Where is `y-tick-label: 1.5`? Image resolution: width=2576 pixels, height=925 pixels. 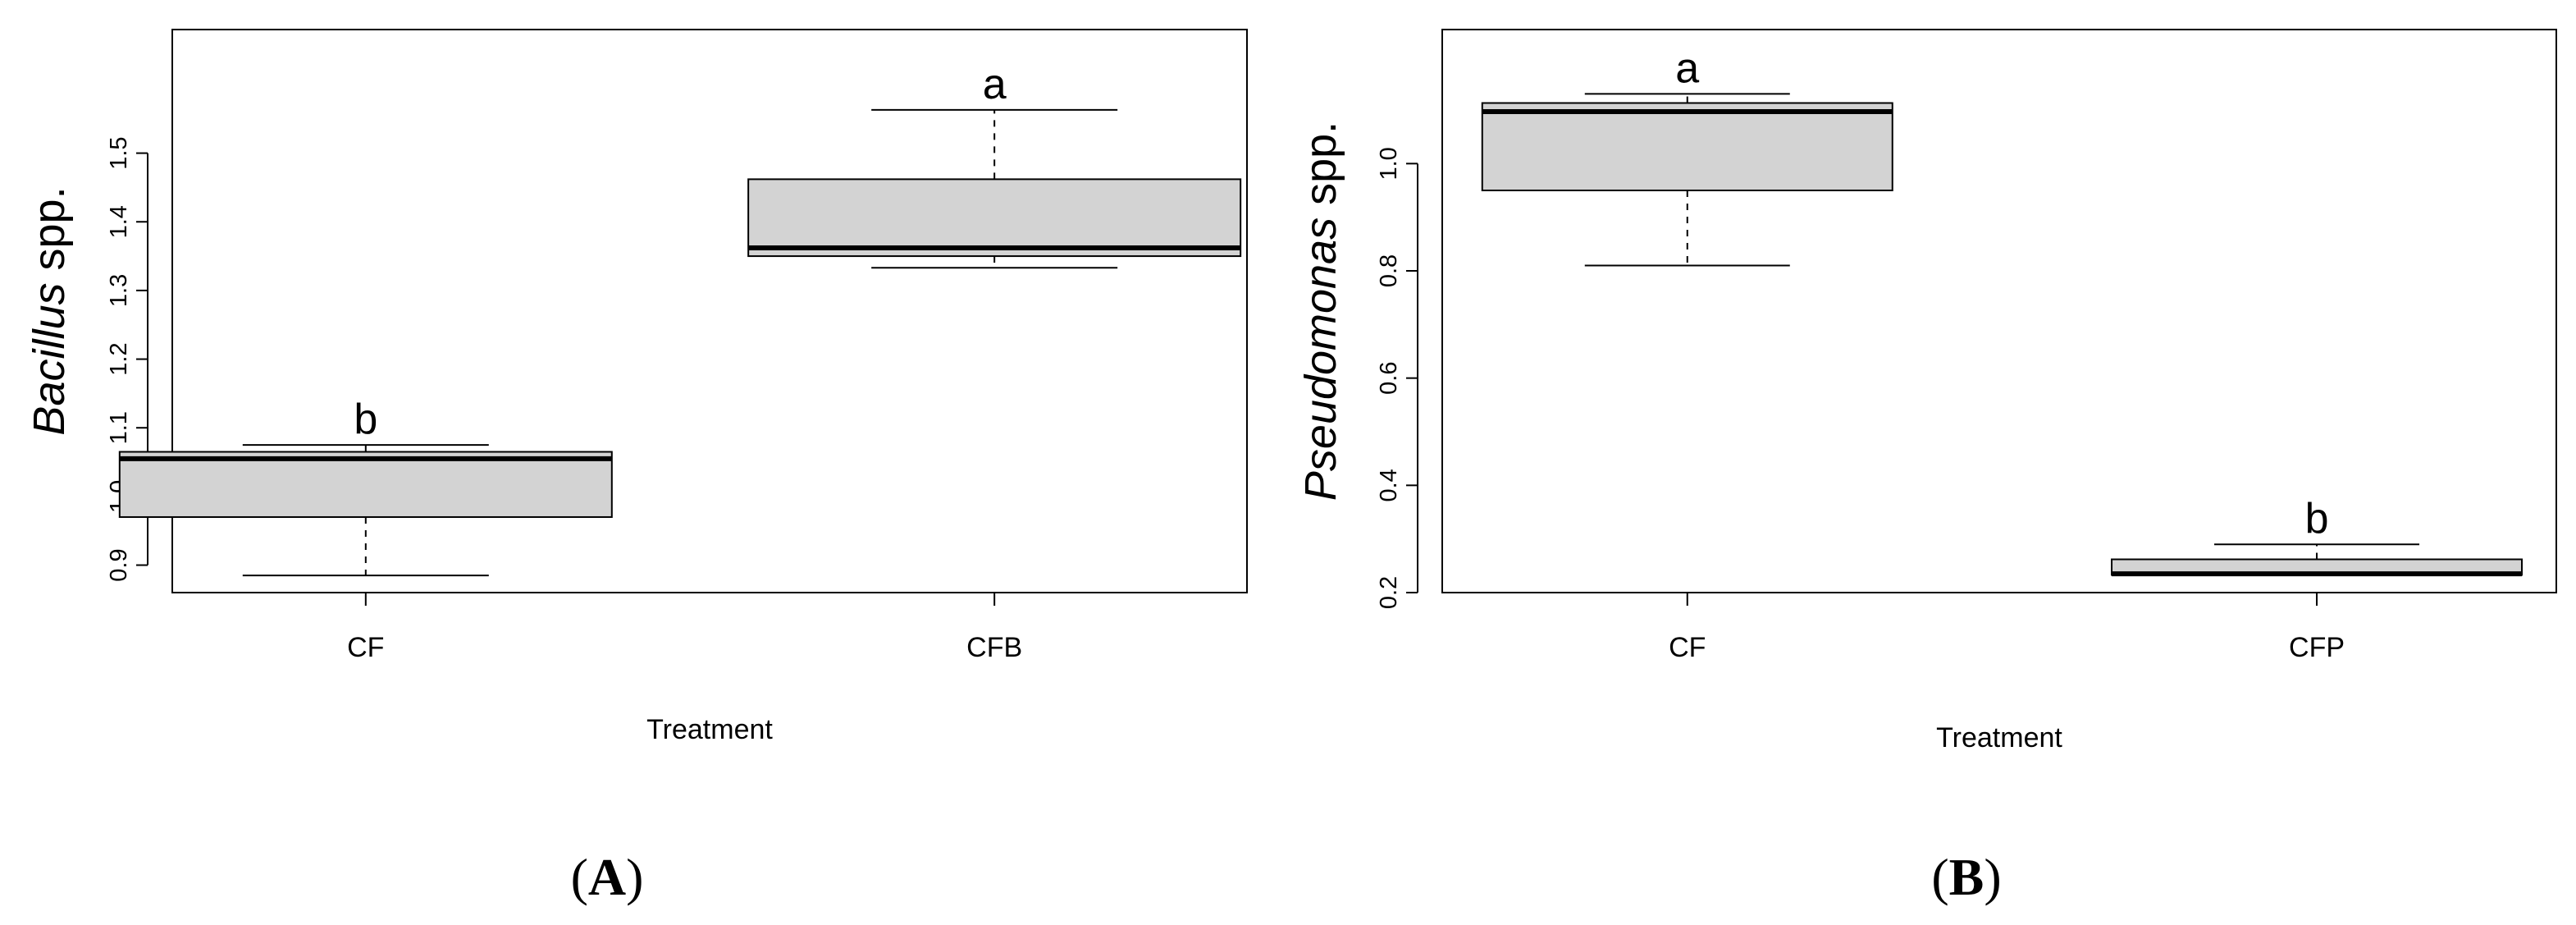
y-tick-label: 1.5 is located at coordinates (119, 152).